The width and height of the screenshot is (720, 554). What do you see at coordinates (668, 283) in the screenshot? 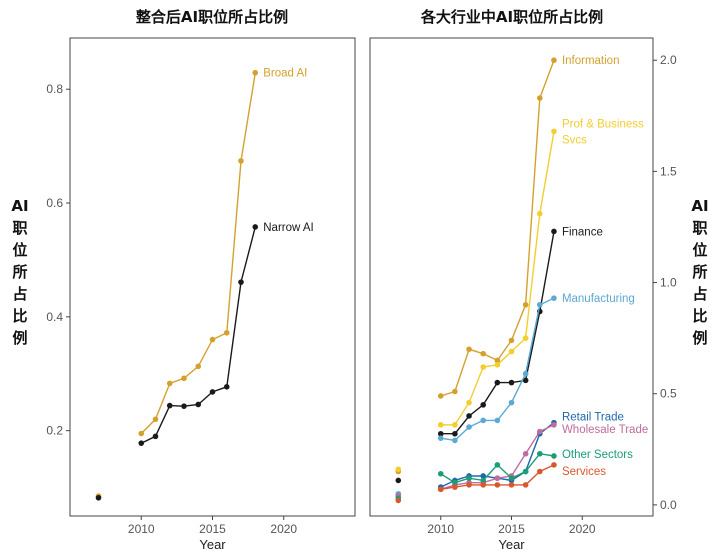
I see `y-tick-label: 1.0` at bounding box center [668, 283].